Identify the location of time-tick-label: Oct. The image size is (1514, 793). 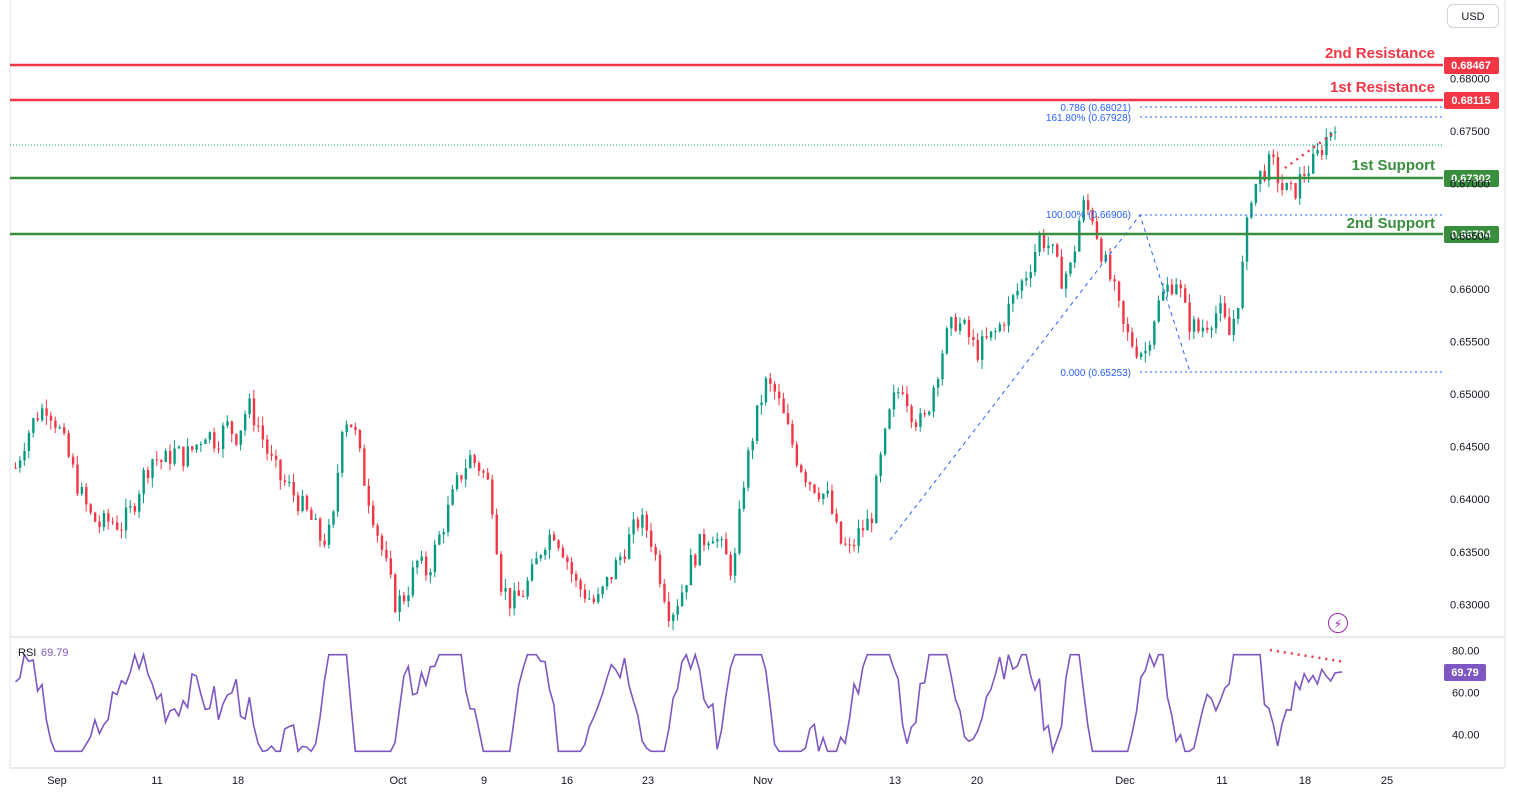
(397, 781).